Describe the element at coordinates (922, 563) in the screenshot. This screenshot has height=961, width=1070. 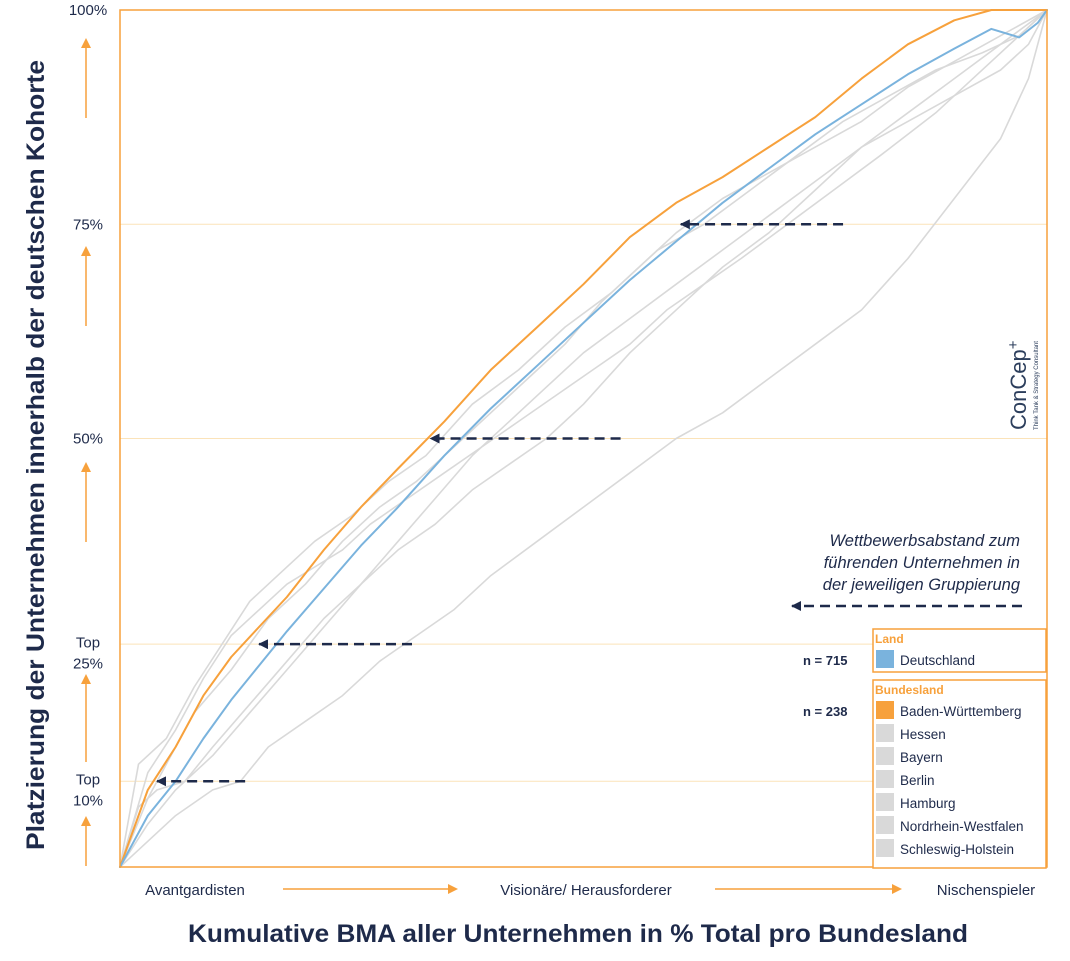
I see `annotation-line-2: führenden Unternehmen in` at that location.